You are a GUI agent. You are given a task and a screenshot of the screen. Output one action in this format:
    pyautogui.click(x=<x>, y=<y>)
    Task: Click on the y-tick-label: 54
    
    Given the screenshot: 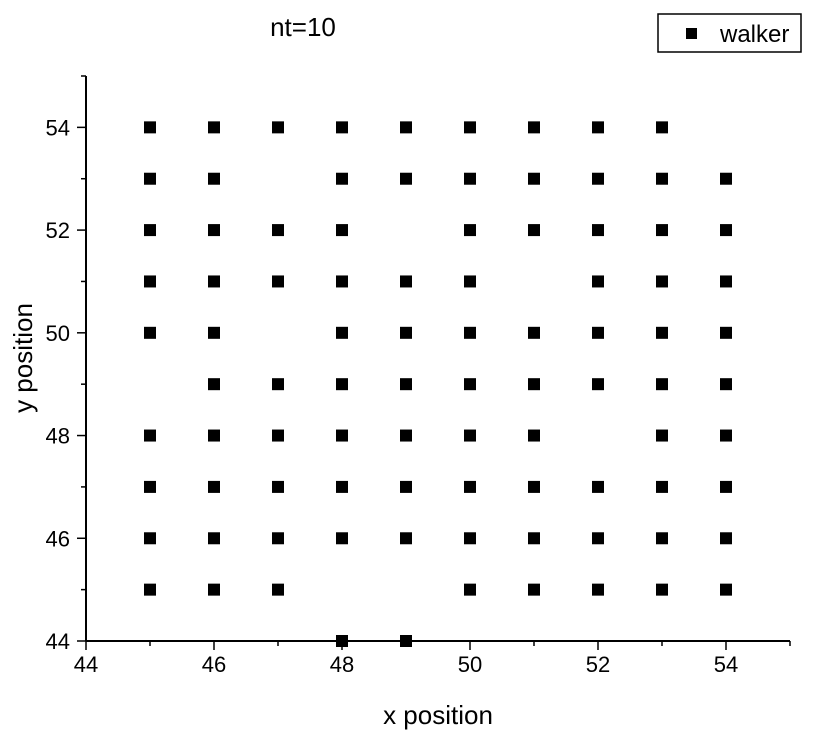 What is the action you would take?
    pyautogui.click(x=58, y=127)
    